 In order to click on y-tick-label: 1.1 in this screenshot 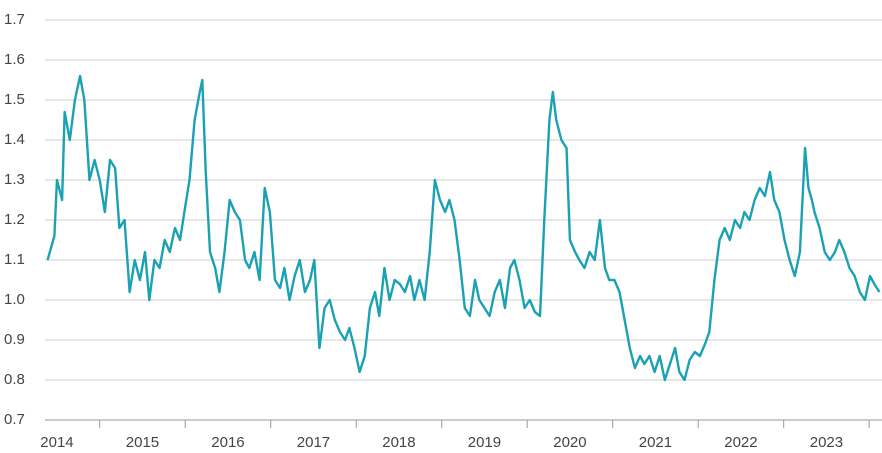, I will do `click(14, 259)`.